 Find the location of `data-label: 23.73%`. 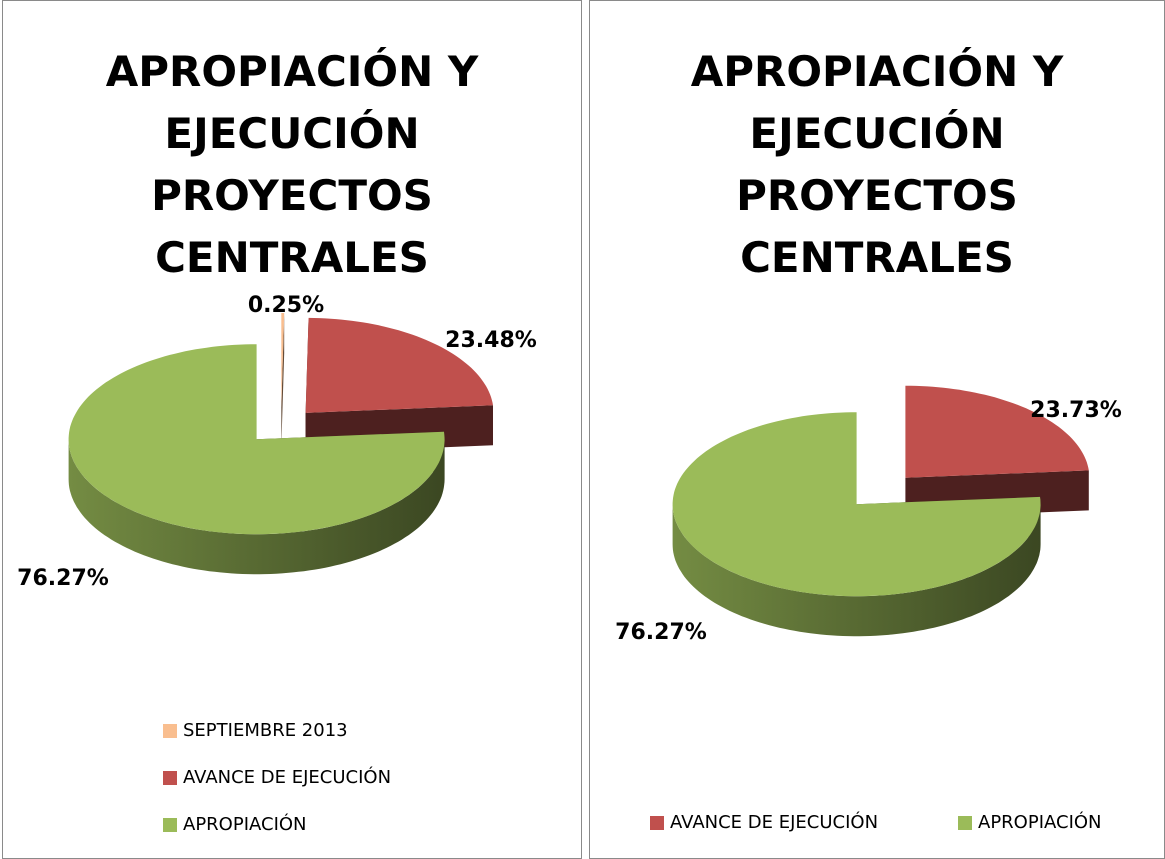

data-label: 23.73% is located at coordinates (1076, 410).